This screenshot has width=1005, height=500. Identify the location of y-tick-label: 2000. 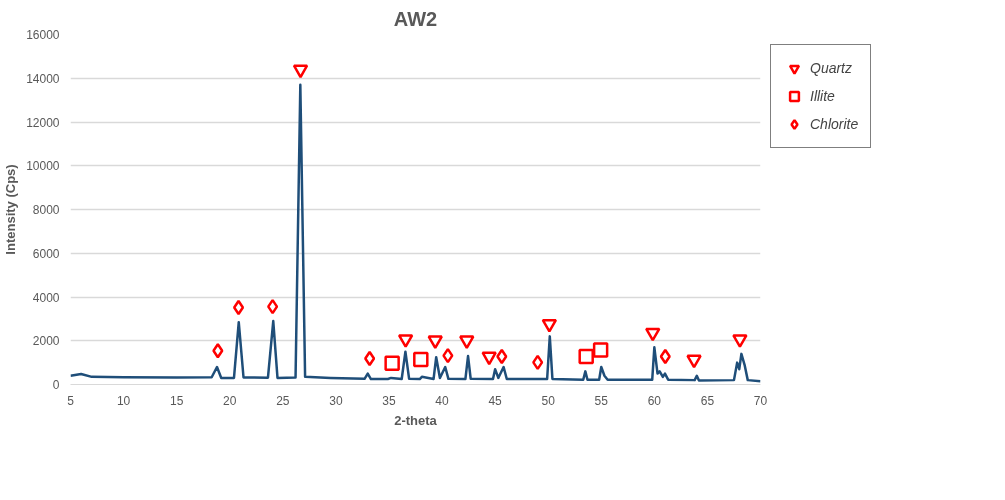
(46, 341).